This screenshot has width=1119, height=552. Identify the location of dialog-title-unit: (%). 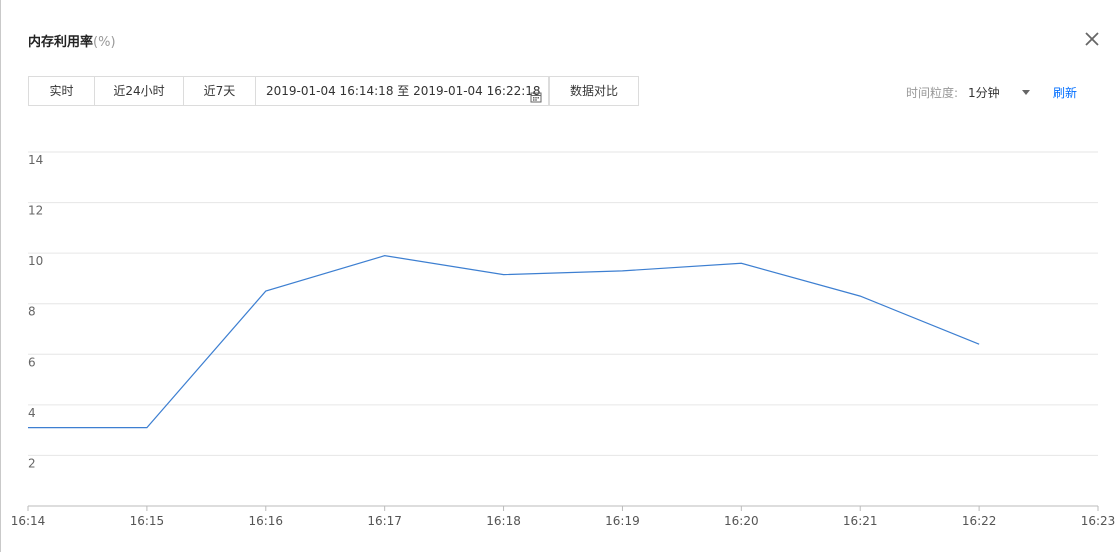
(104, 42).